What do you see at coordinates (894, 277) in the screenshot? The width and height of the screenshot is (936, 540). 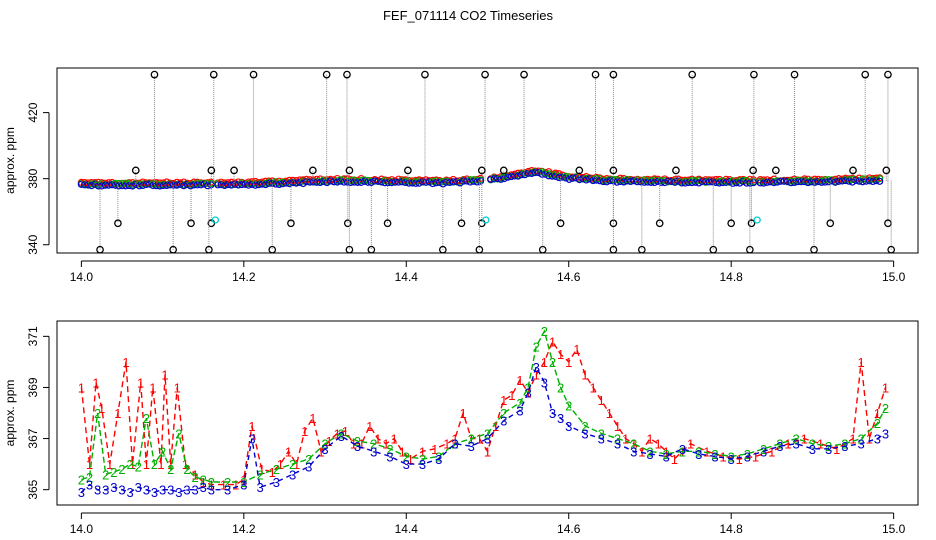 I see `x-tick-label: 15.0` at bounding box center [894, 277].